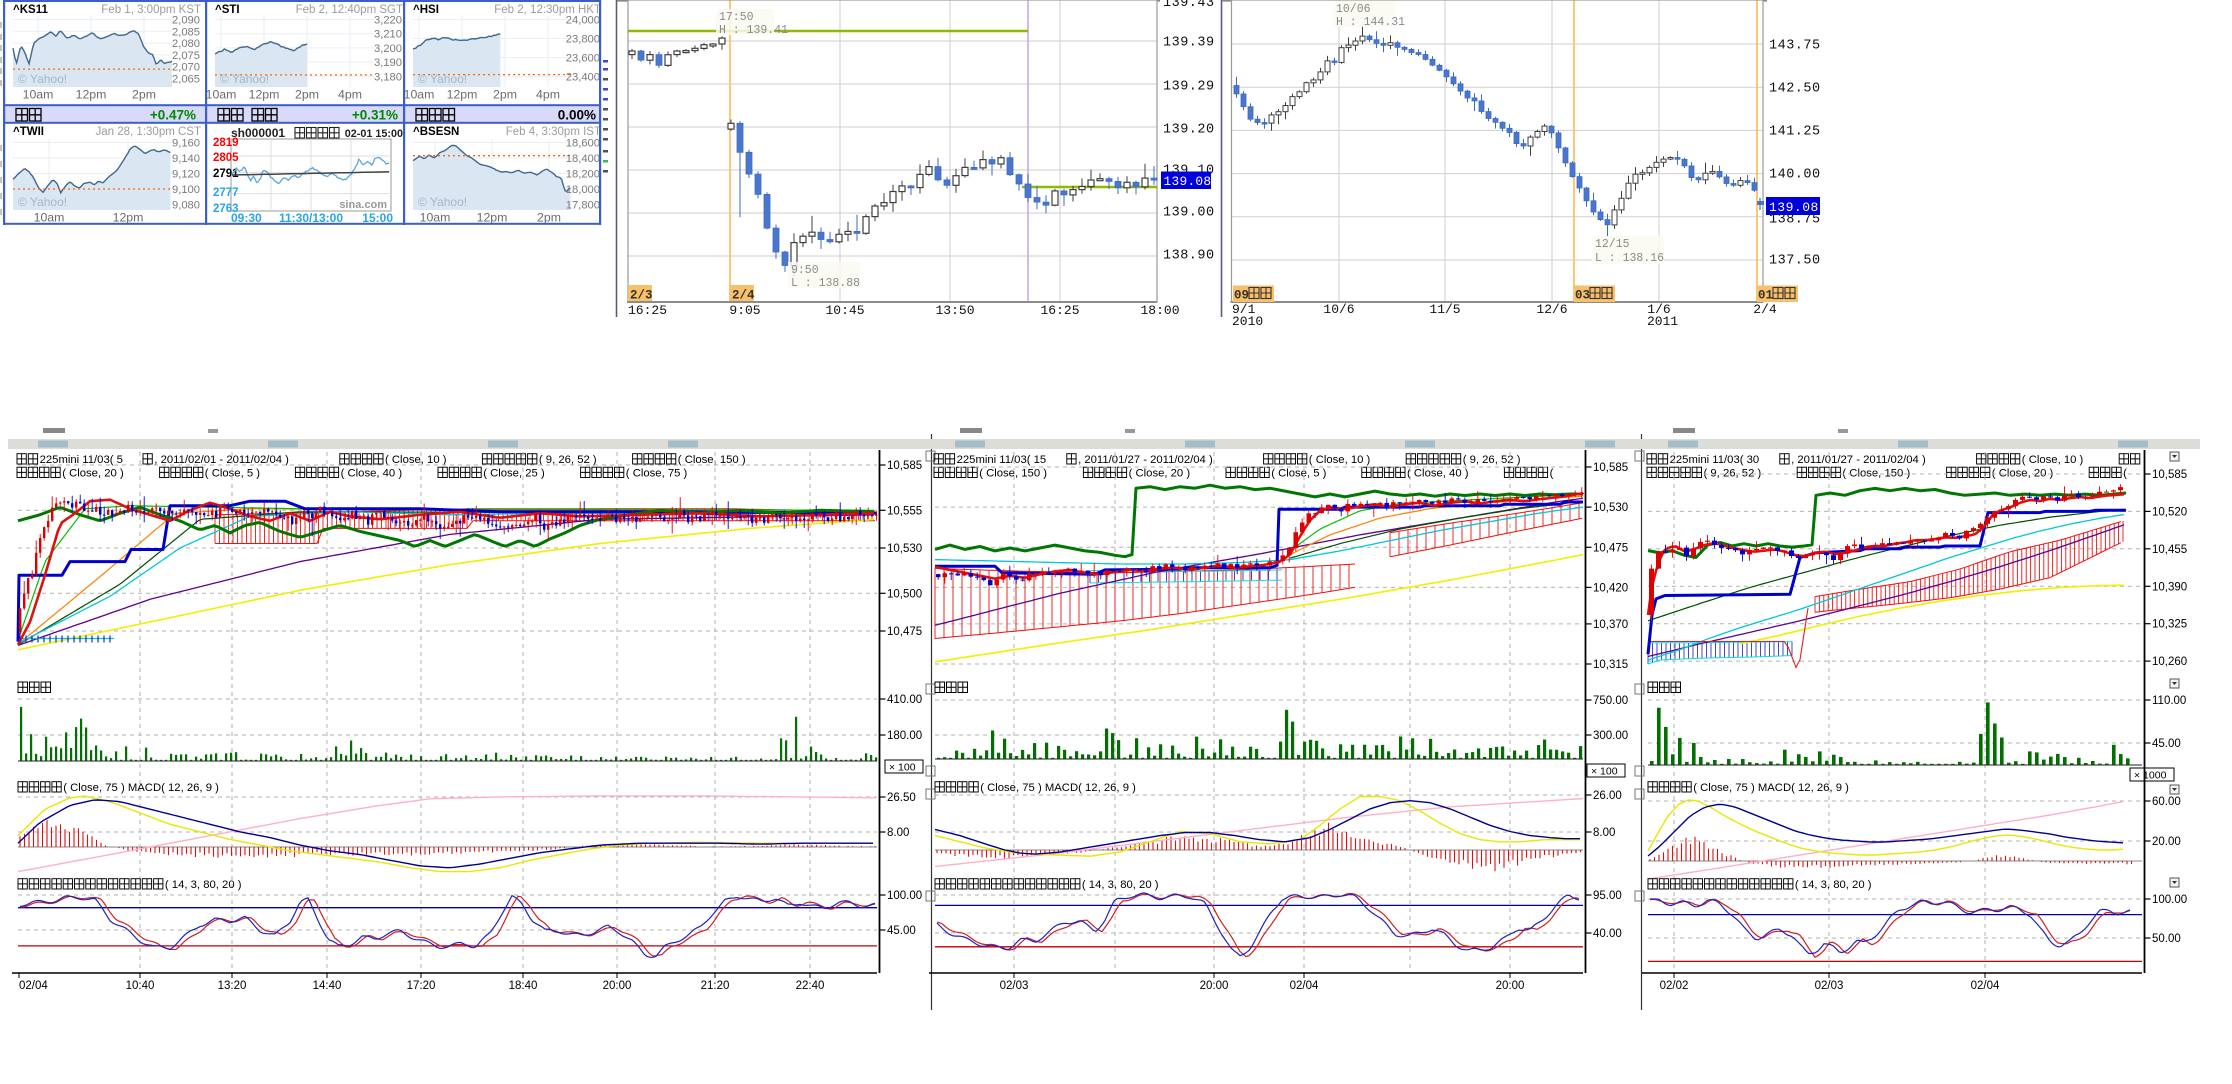 The height and width of the screenshot is (1084, 2232). What do you see at coordinates (421, 986) in the screenshot?
I see `svg-text: 17:20` at bounding box center [421, 986].